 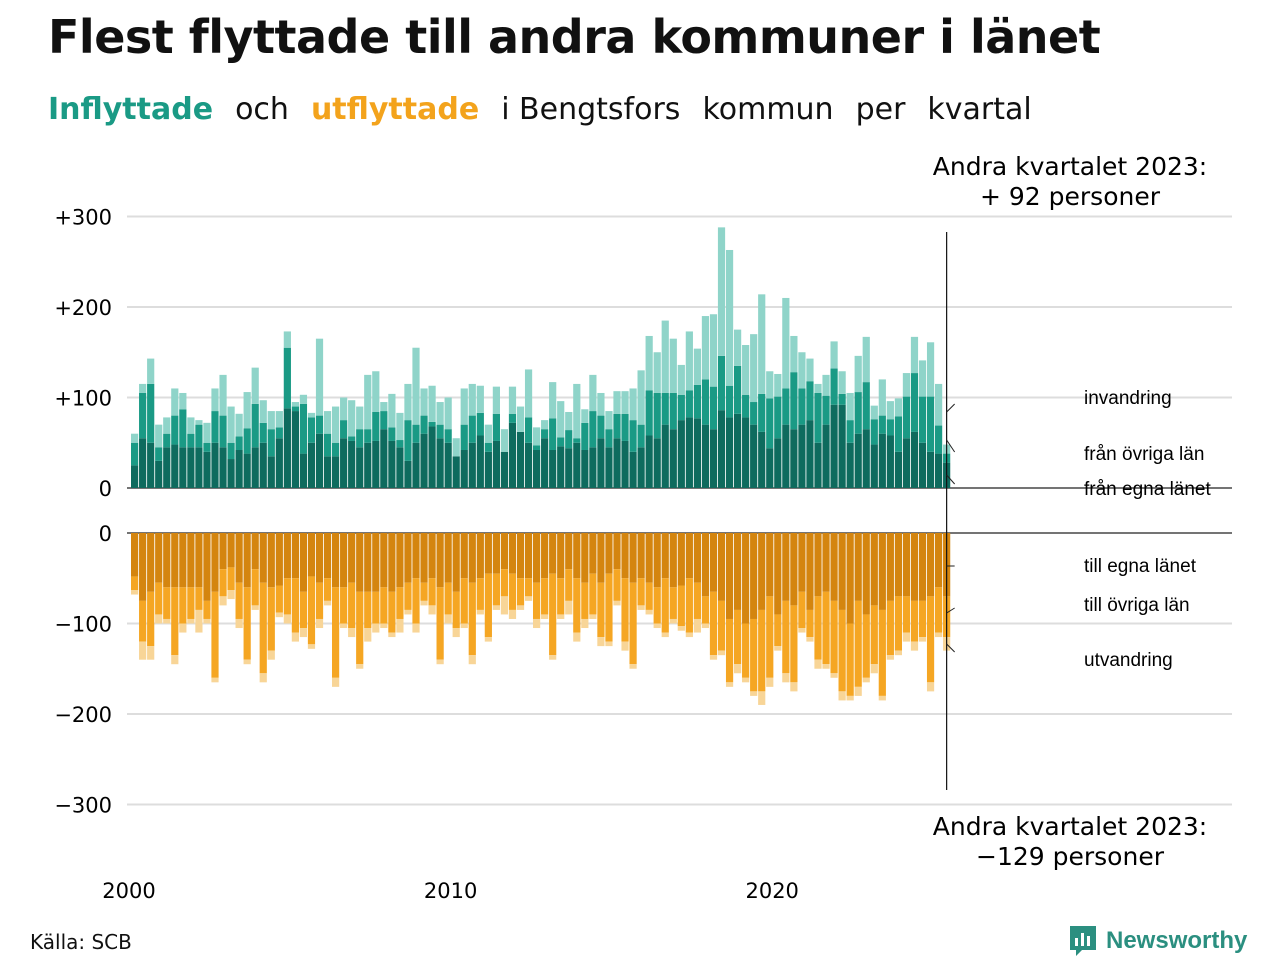 I want to click on newsworthy-logo: Newsworthy, so click(x=1157, y=941).